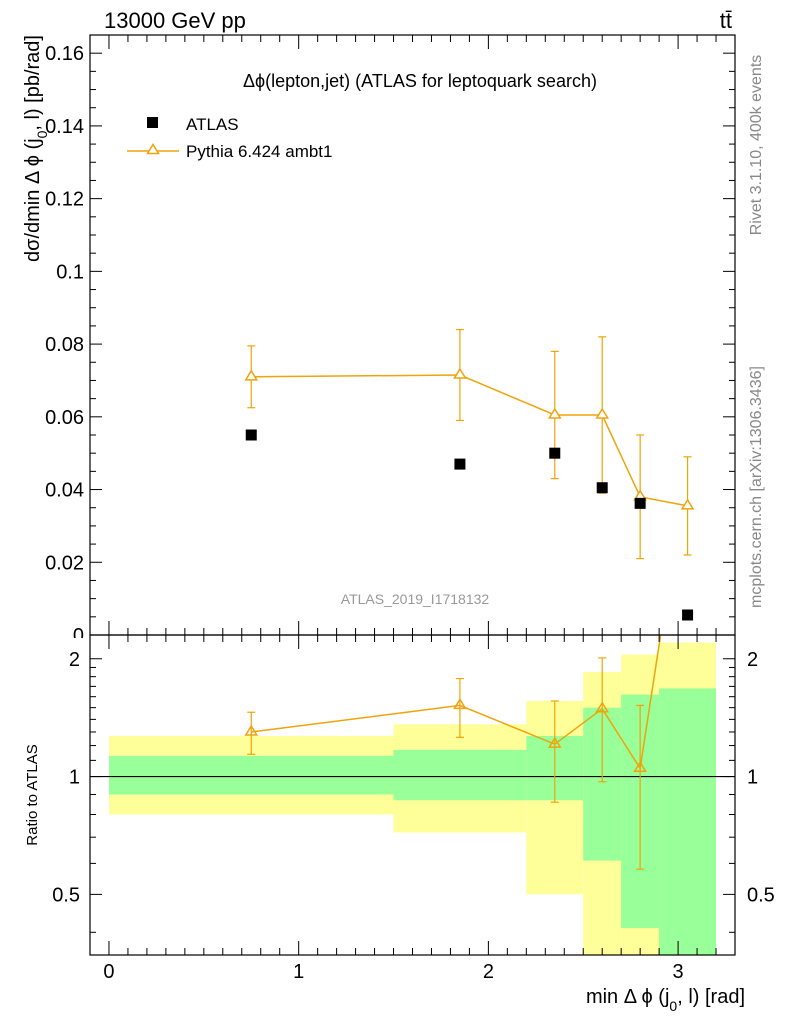 The image size is (786, 1024). I want to click on pythia-line, so click(469, 440).